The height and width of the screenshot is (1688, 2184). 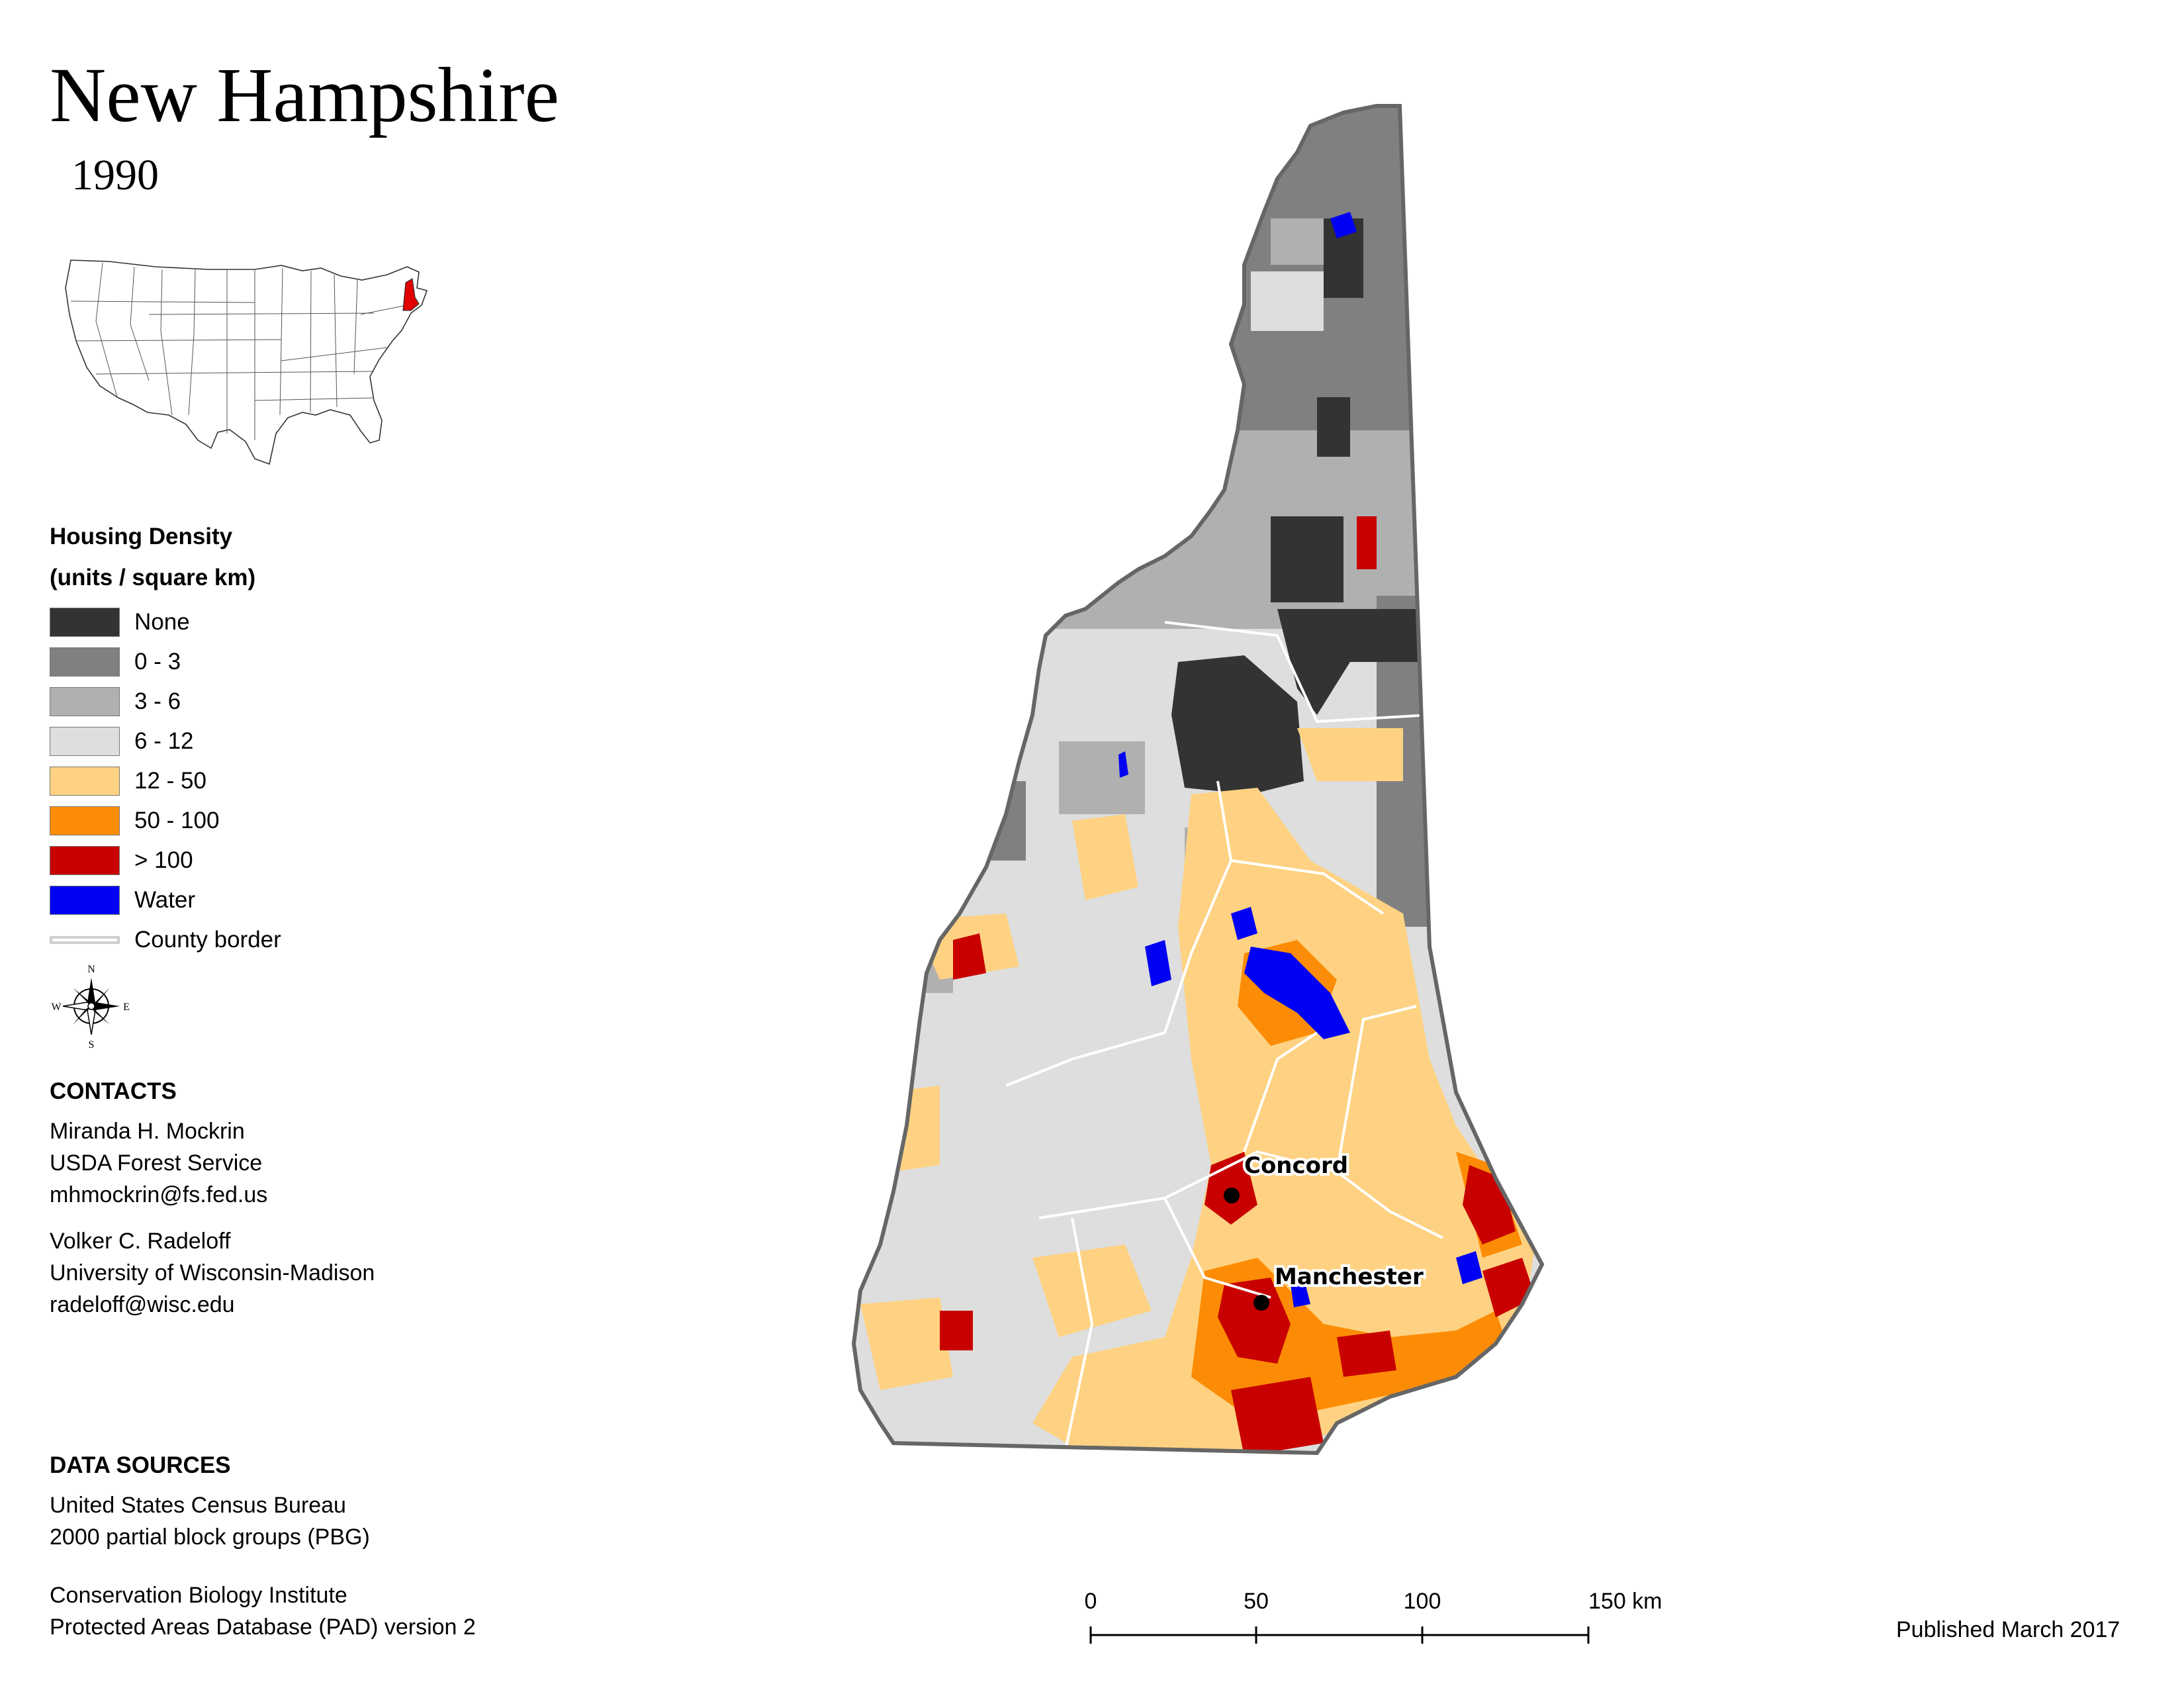 What do you see at coordinates (157, 662) in the screenshot?
I see `legend-label: 0 - 3` at bounding box center [157, 662].